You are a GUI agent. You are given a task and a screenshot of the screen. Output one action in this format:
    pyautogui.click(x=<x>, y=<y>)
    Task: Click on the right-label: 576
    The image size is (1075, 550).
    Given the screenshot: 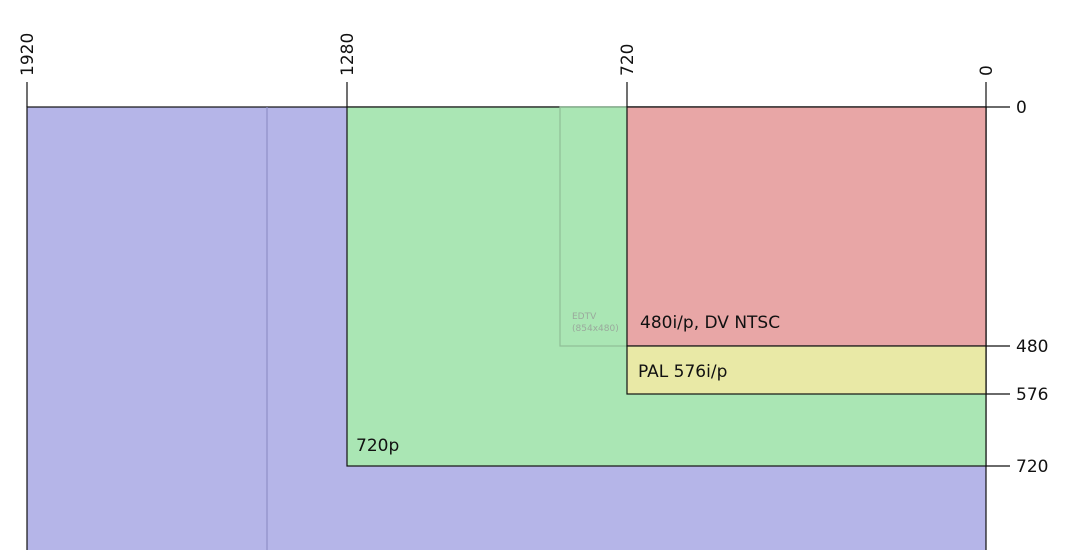 What is the action you would take?
    pyautogui.click(x=1032, y=395)
    